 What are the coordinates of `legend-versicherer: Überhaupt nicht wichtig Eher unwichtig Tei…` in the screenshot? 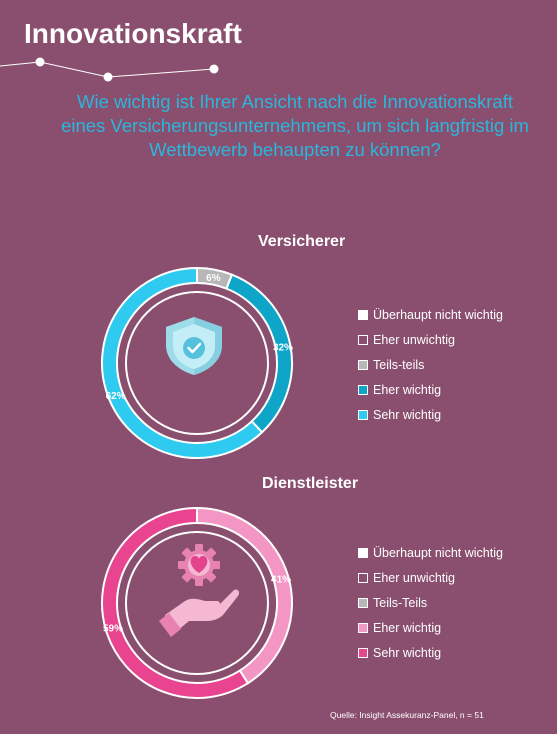 It's located at (430, 364).